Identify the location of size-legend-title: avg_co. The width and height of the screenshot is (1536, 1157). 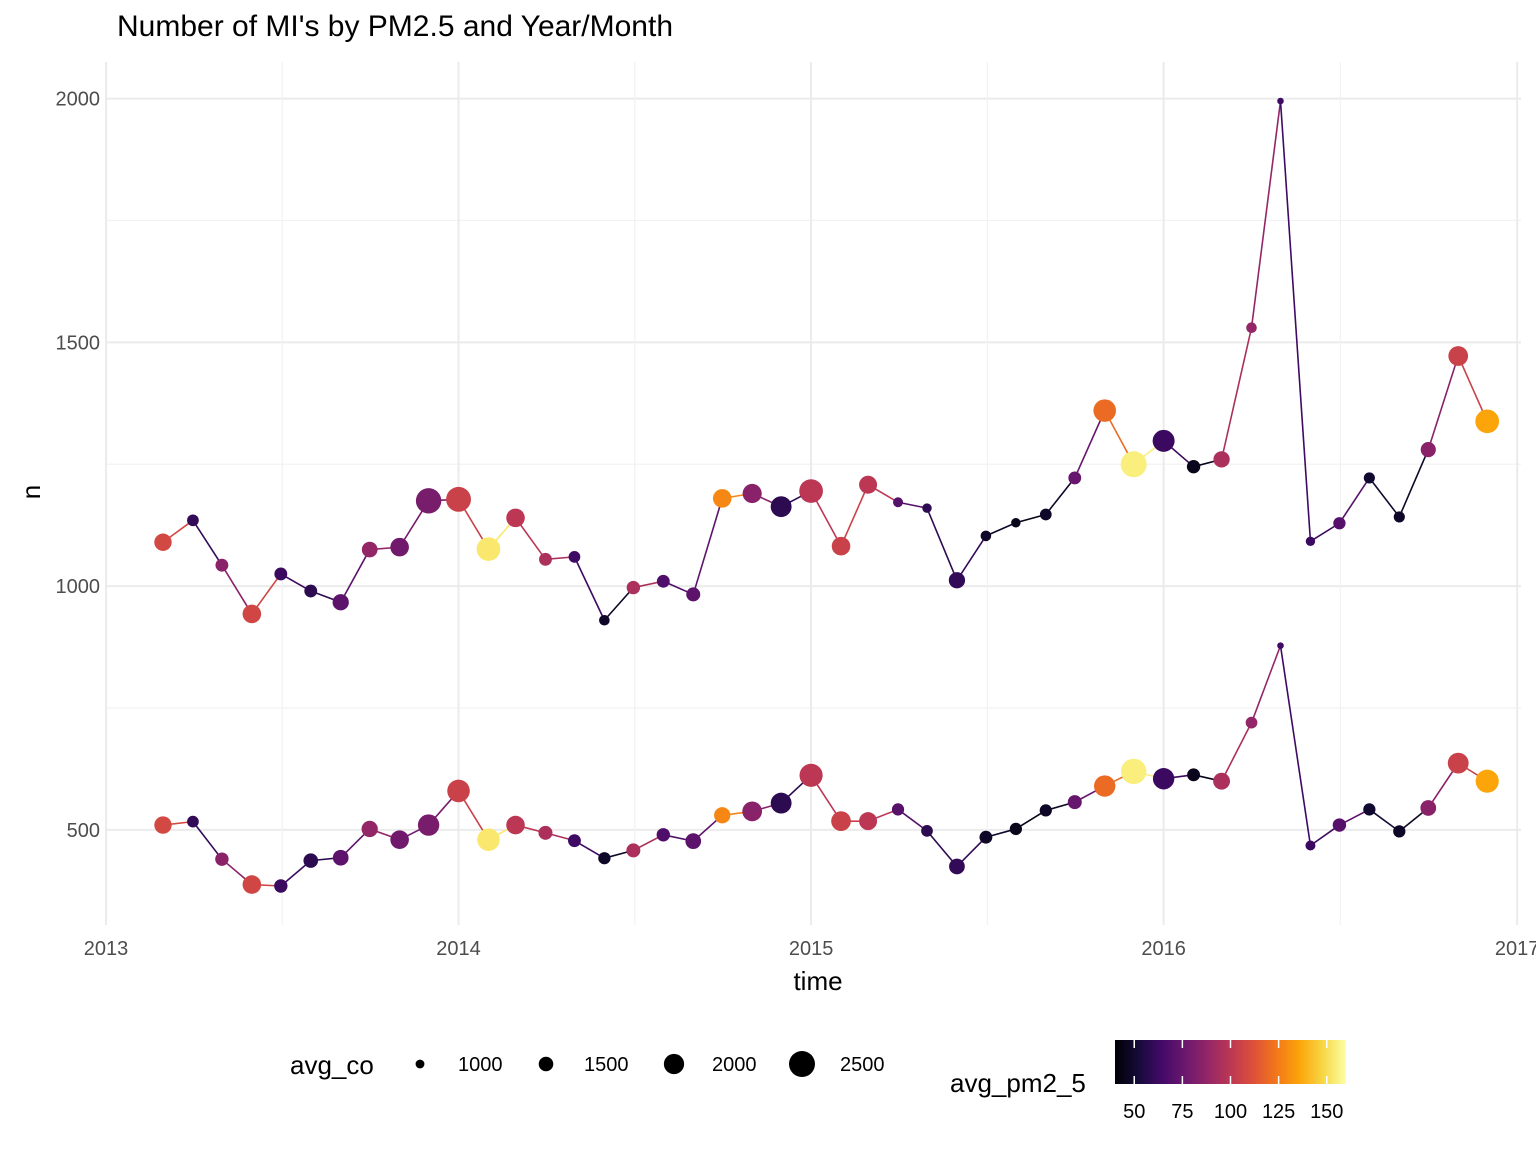
(332, 1065).